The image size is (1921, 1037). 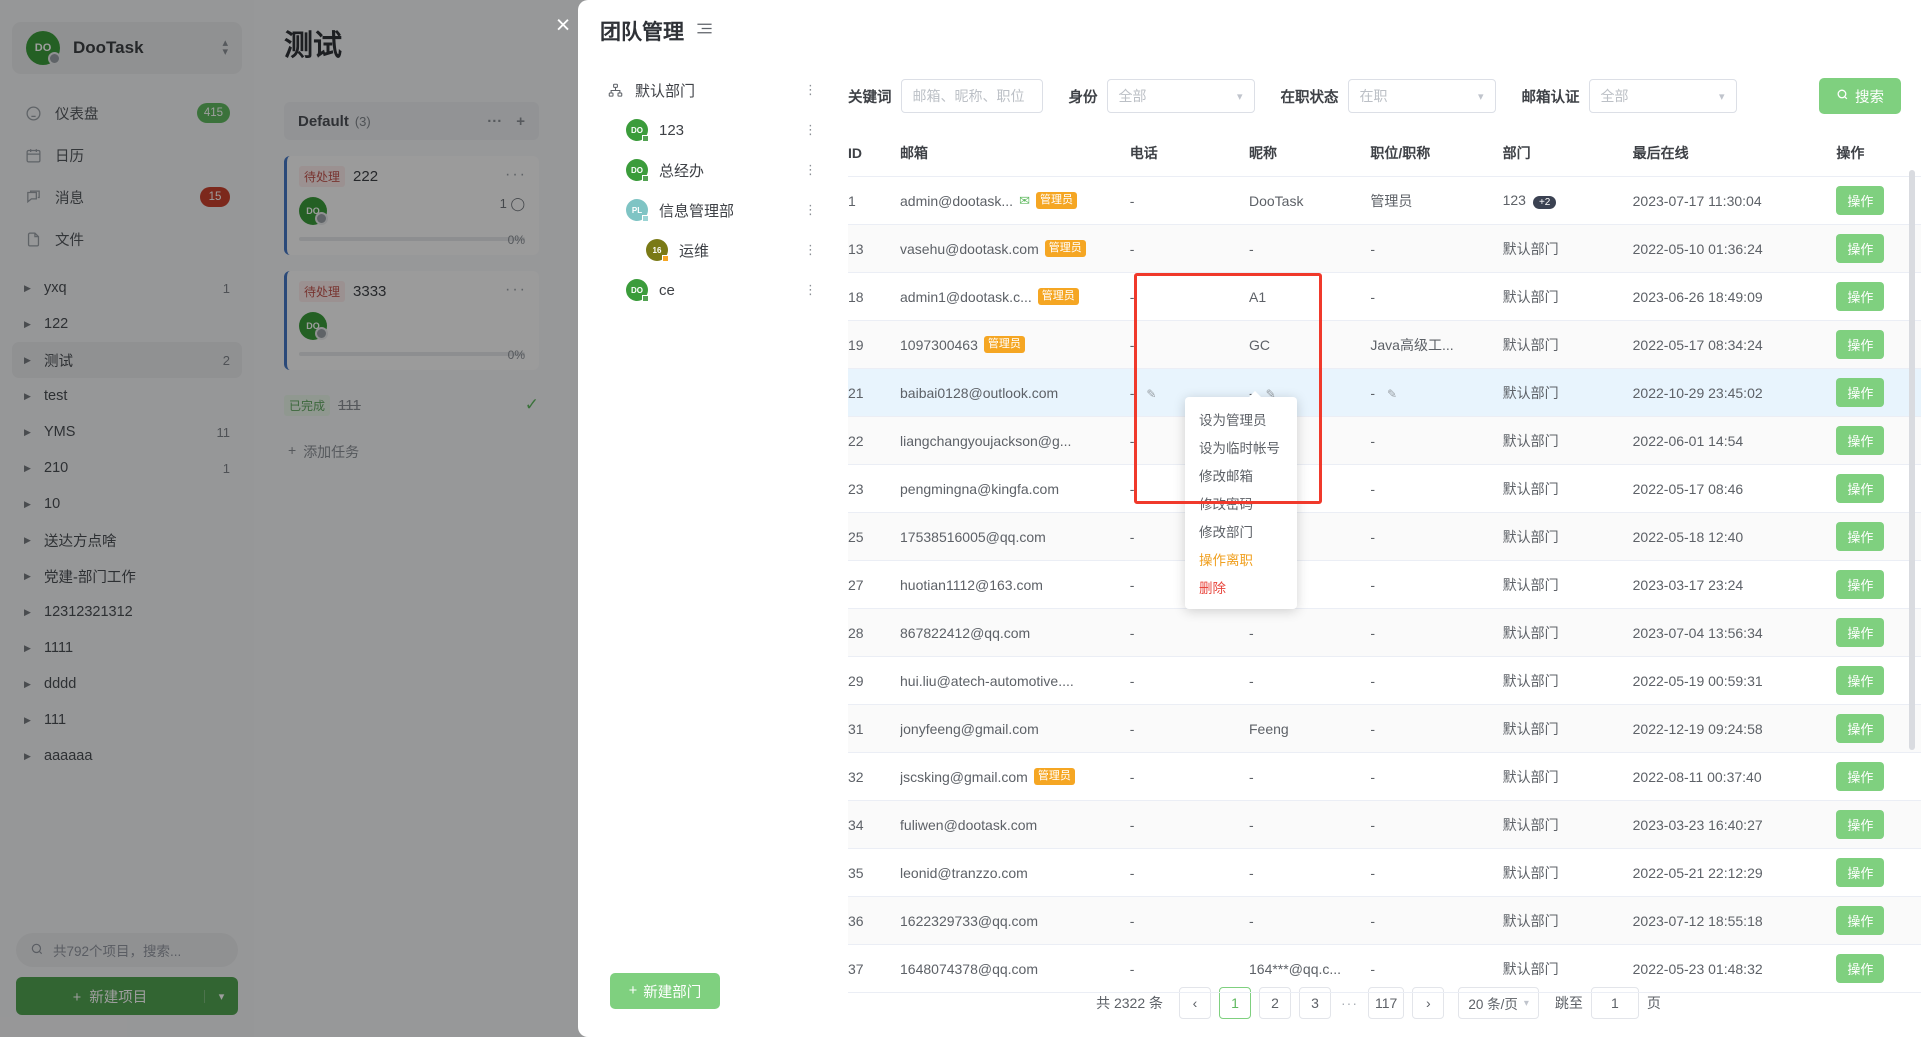 I want to click on project-count: 2, so click(x=226, y=360).